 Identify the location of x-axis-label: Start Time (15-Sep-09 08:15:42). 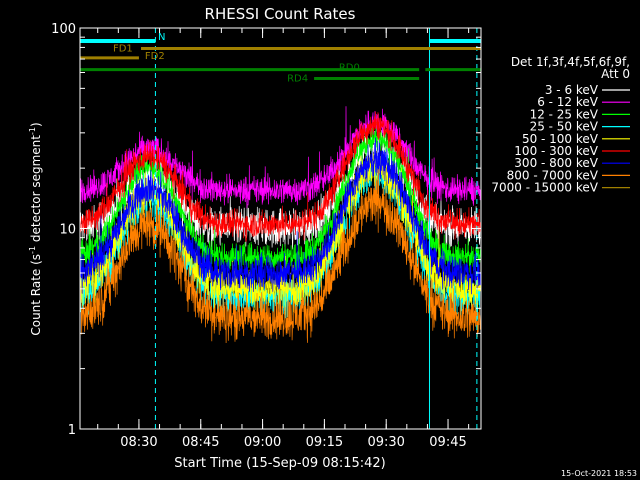
(279, 463).